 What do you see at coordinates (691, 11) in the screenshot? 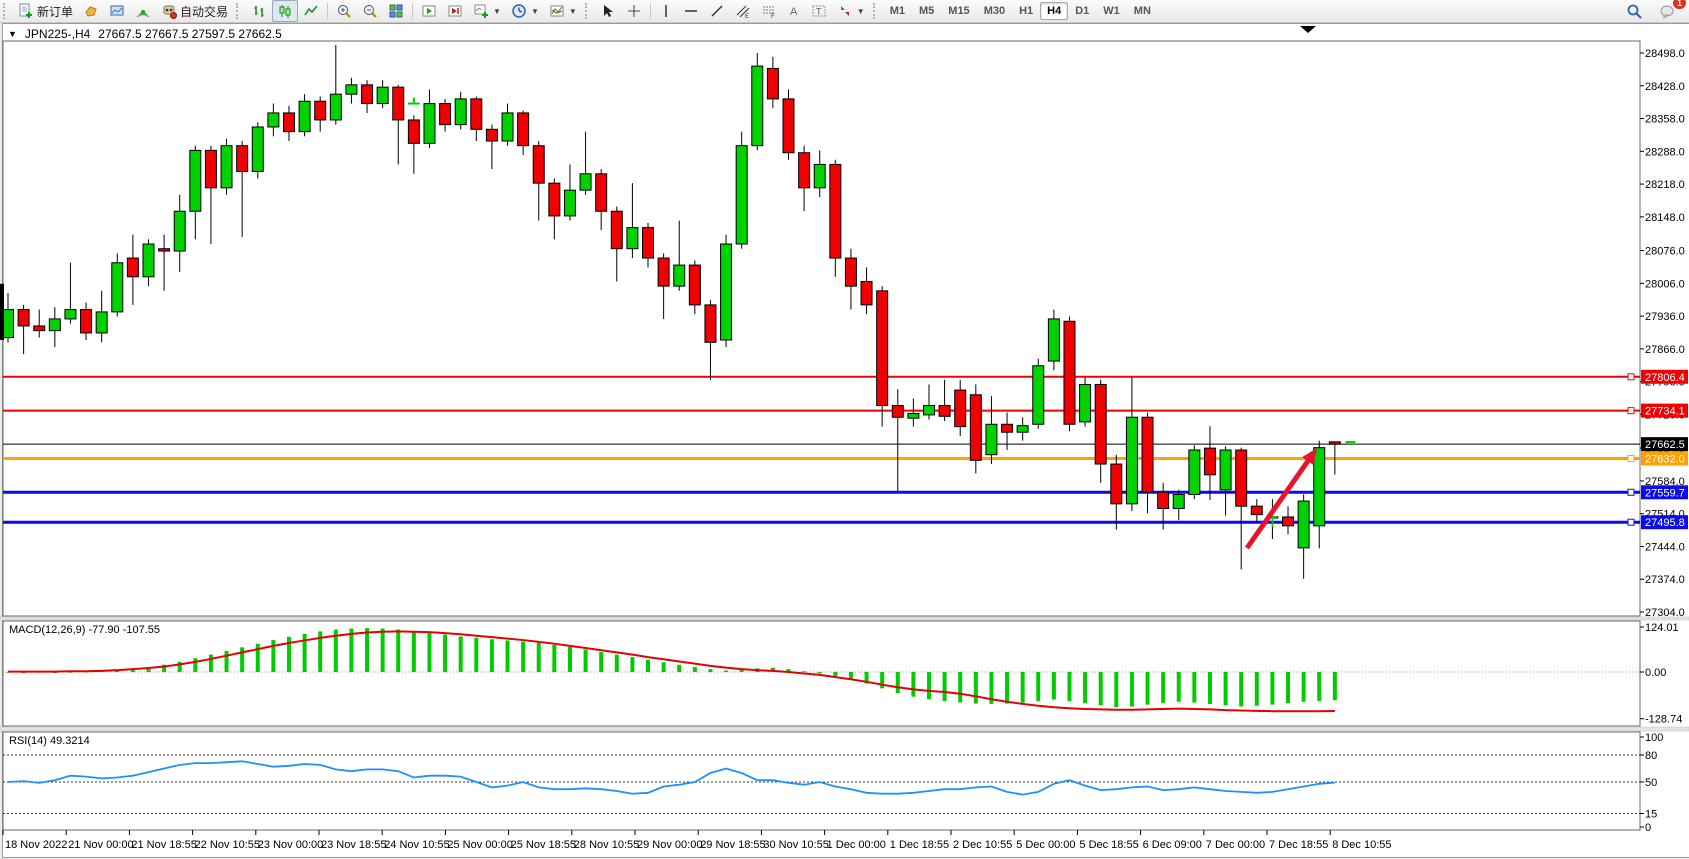
I see `hline-tool-button` at bounding box center [691, 11].